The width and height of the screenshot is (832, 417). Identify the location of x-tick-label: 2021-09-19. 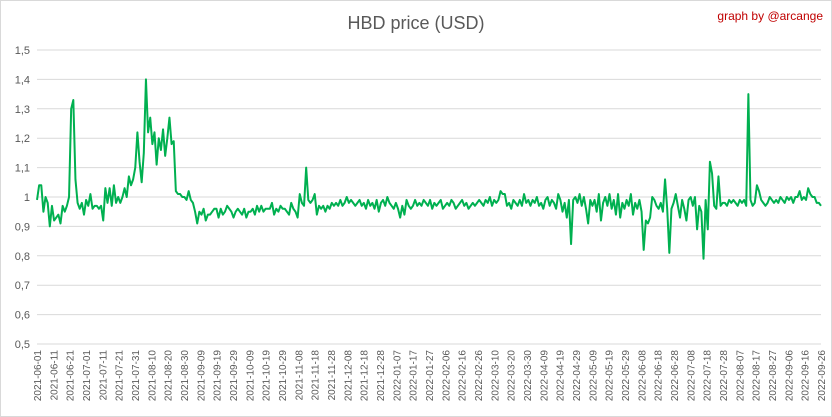
(218, 376).